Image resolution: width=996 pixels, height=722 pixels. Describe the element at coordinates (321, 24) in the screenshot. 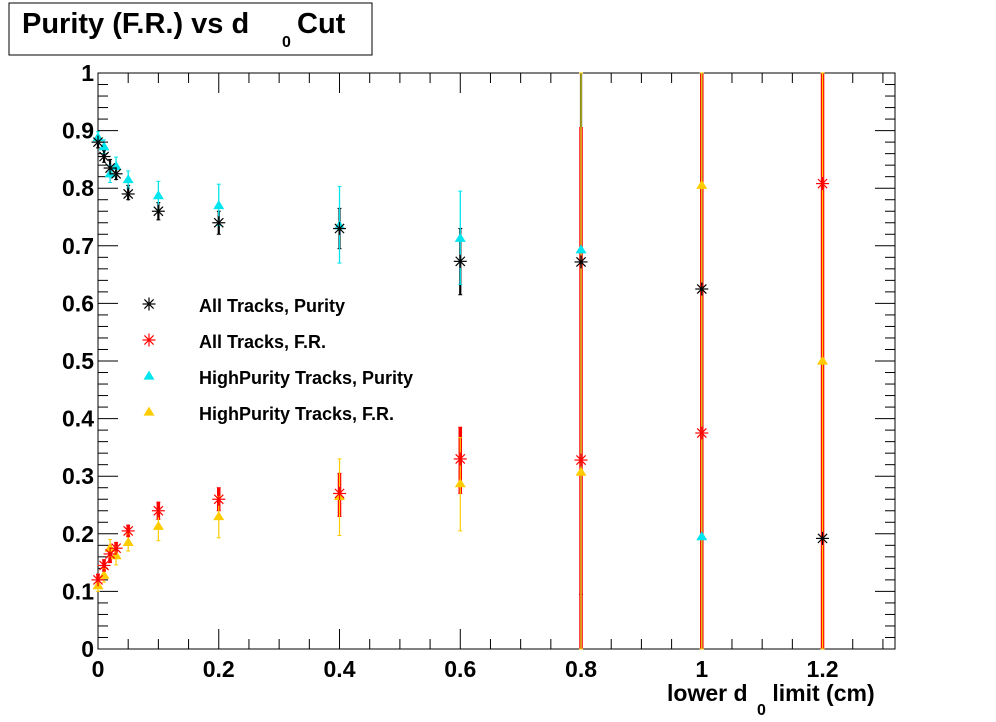

I see `title-tail: Cut` at that location.